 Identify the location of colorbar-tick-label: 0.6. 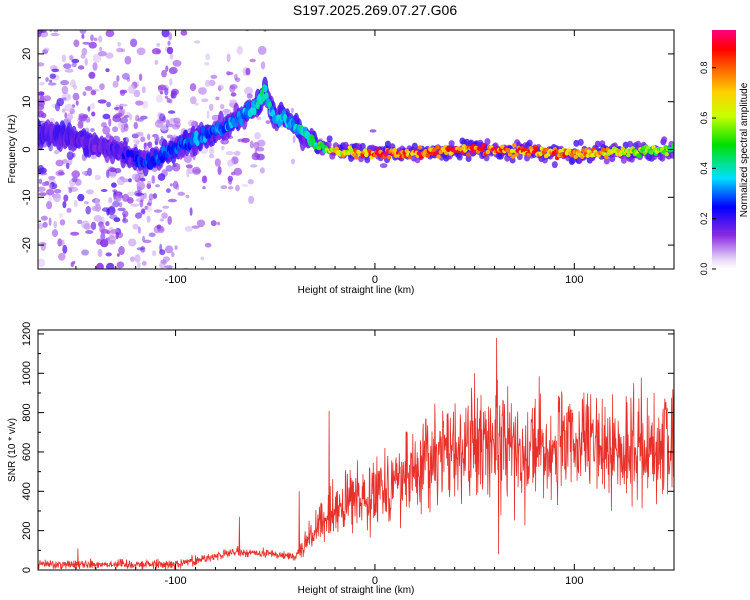
(704, 118).